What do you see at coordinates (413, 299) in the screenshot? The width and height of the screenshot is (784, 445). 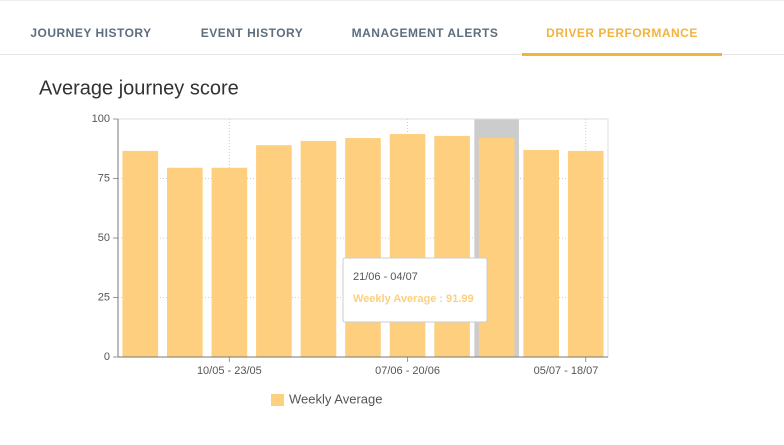 I see `tooltip-label: Weekly Average : 91.99` at bounding box center [413, 299].